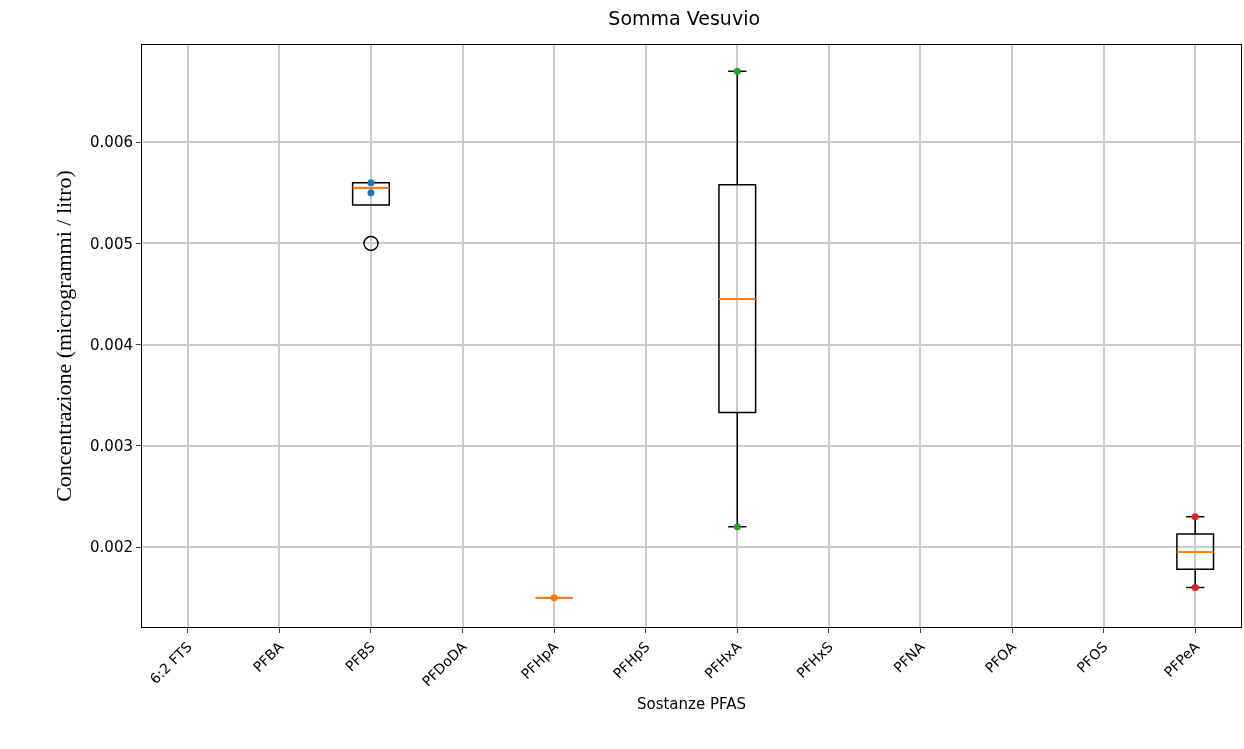 The image size is (1244, 749). Describe the element at coordinates (111, 142) in the screenshot. I see `y-tick-label: 0.006` at that location.